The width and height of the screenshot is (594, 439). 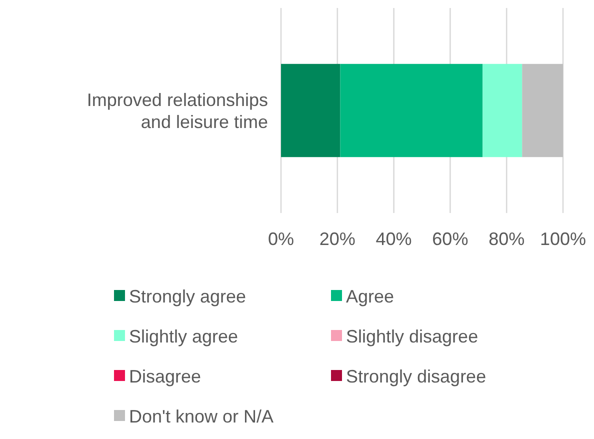 What do you see at coordinates (201, 416) in the screenshot?
I see `legend-label: Don't know or N/A` at bounding box center [201, 416].